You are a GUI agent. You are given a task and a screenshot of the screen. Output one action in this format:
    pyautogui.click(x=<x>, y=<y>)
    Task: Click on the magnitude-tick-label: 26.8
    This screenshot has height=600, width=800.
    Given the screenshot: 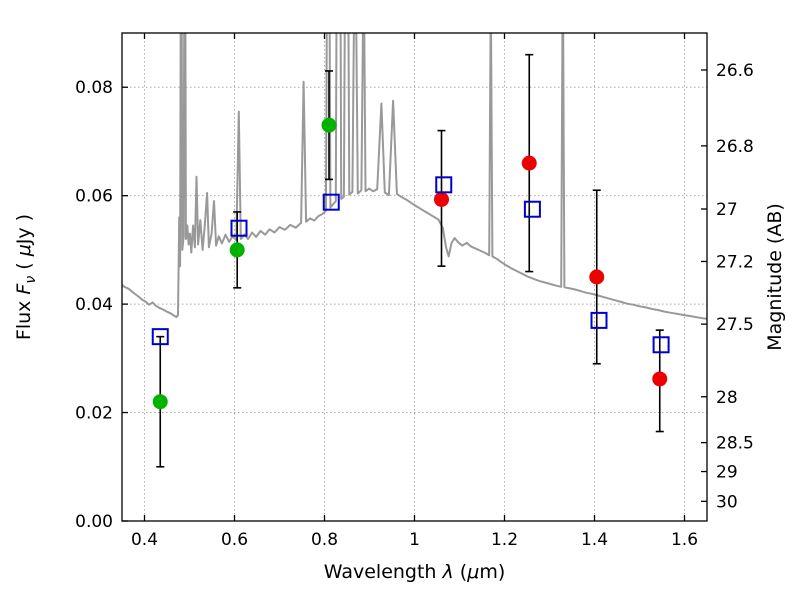 What is the action you would take?
    pyautogui.click(x=735, y=147)
    